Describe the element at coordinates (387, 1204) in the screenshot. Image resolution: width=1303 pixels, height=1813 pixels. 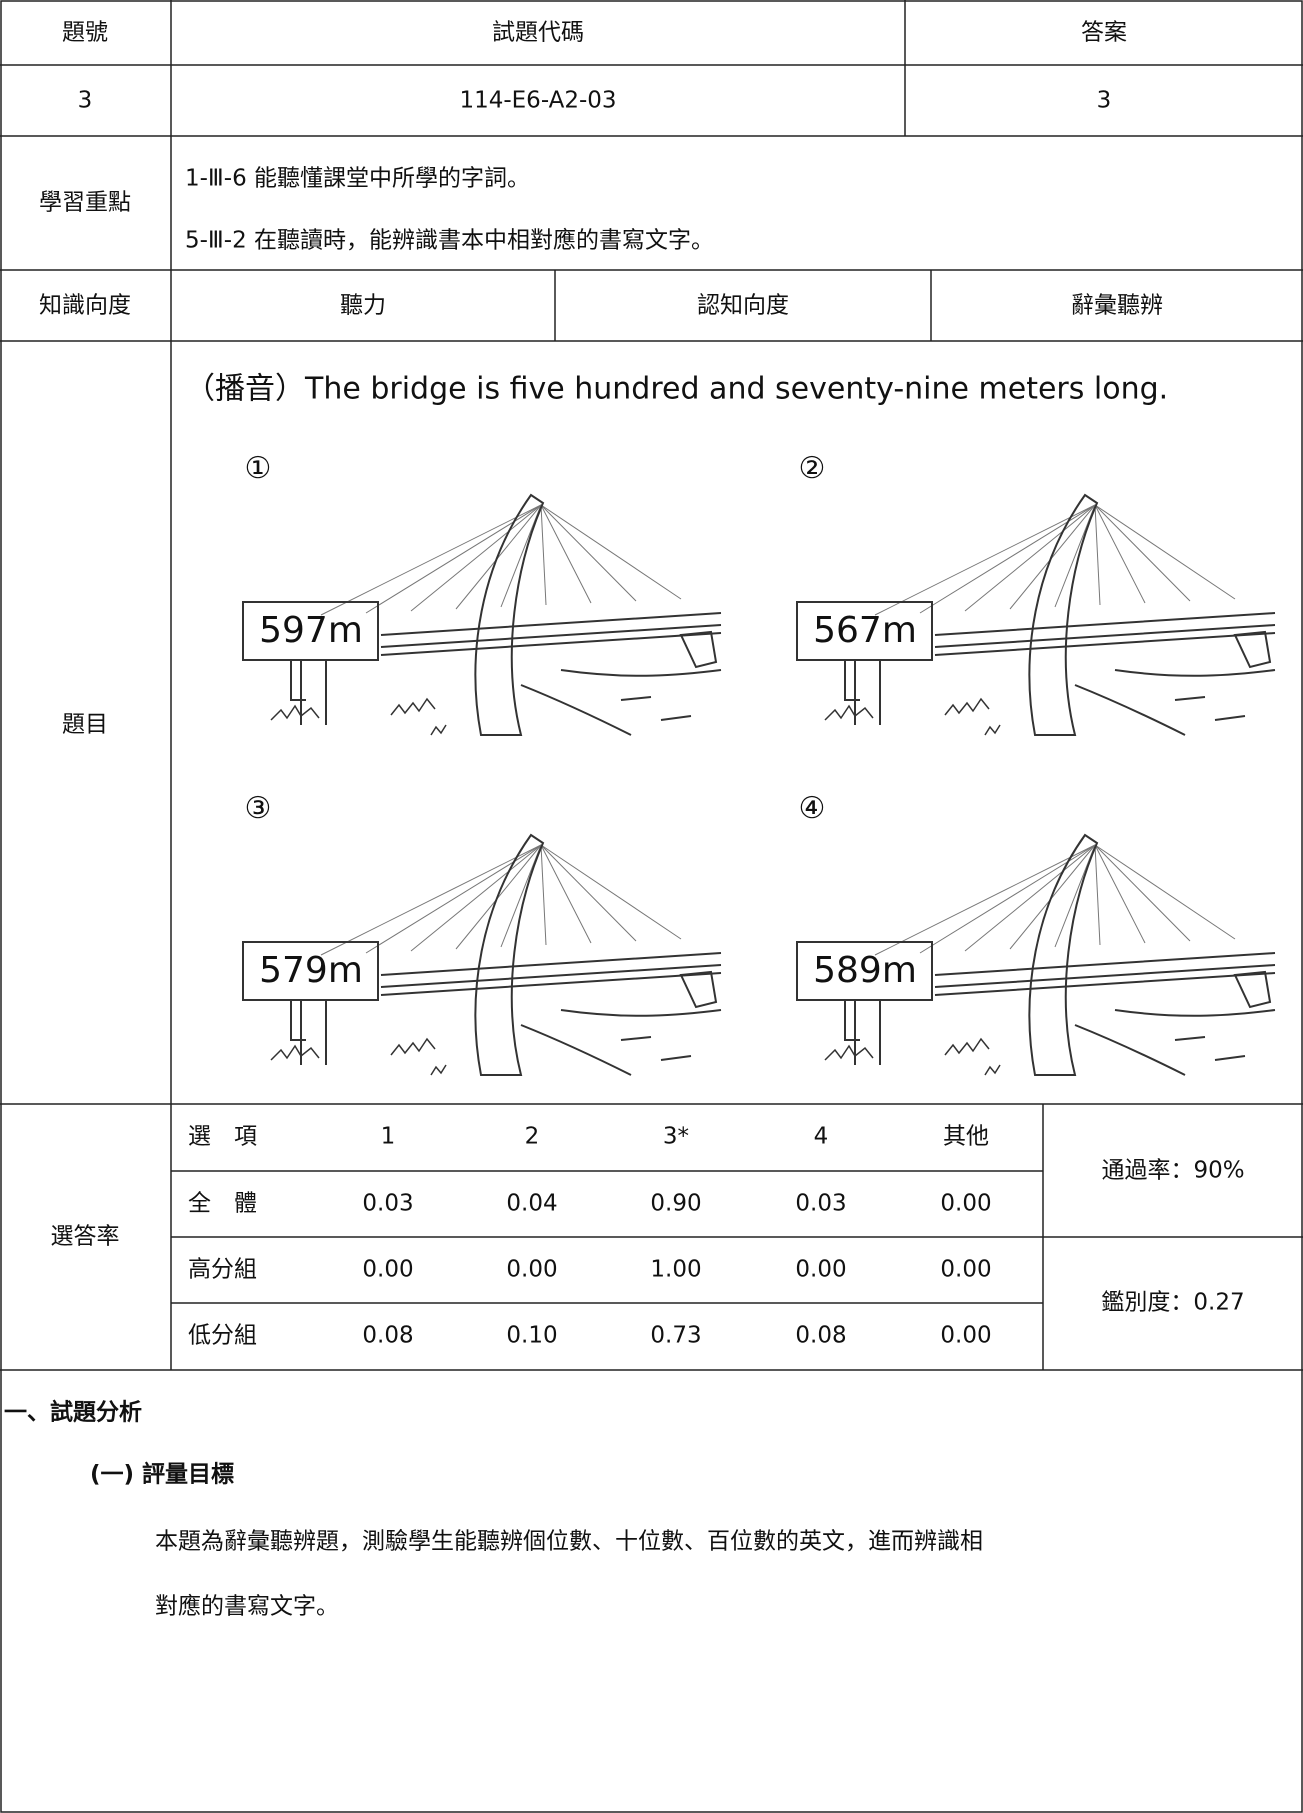
I see `rate-value: 0.03` at that location.